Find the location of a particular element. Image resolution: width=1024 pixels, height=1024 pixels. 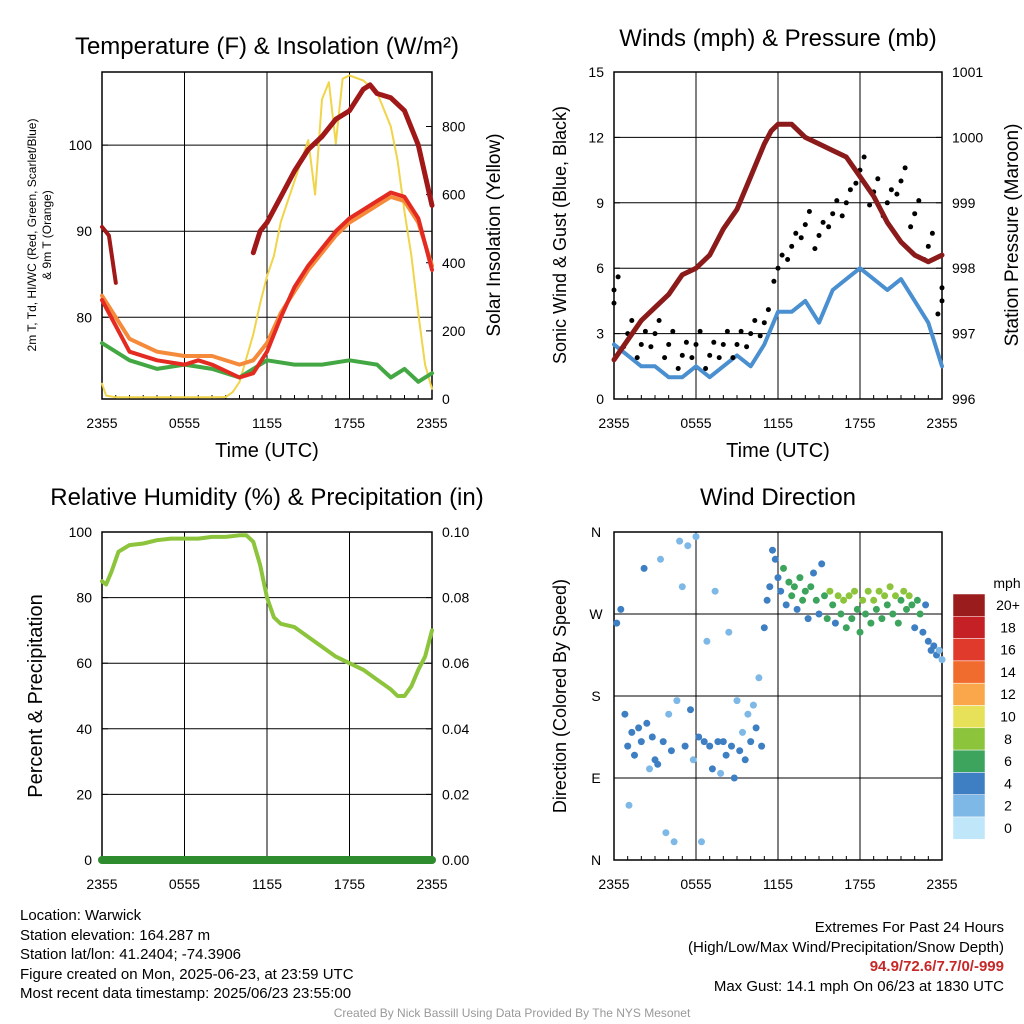

y2-tick-label: 0.08 is located at coordinates (455, 598).